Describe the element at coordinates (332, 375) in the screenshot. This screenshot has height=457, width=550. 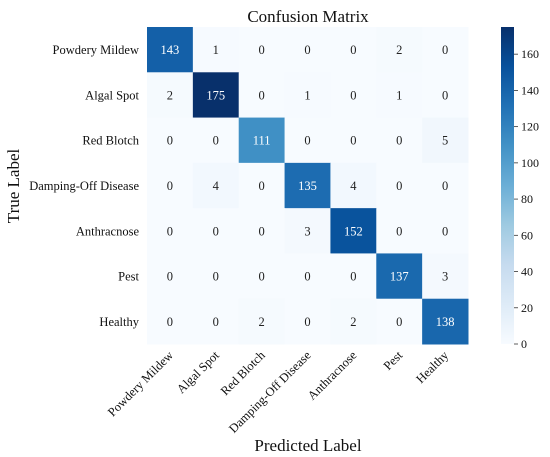
I see `x-tick-label: Anthracnose` at that location.